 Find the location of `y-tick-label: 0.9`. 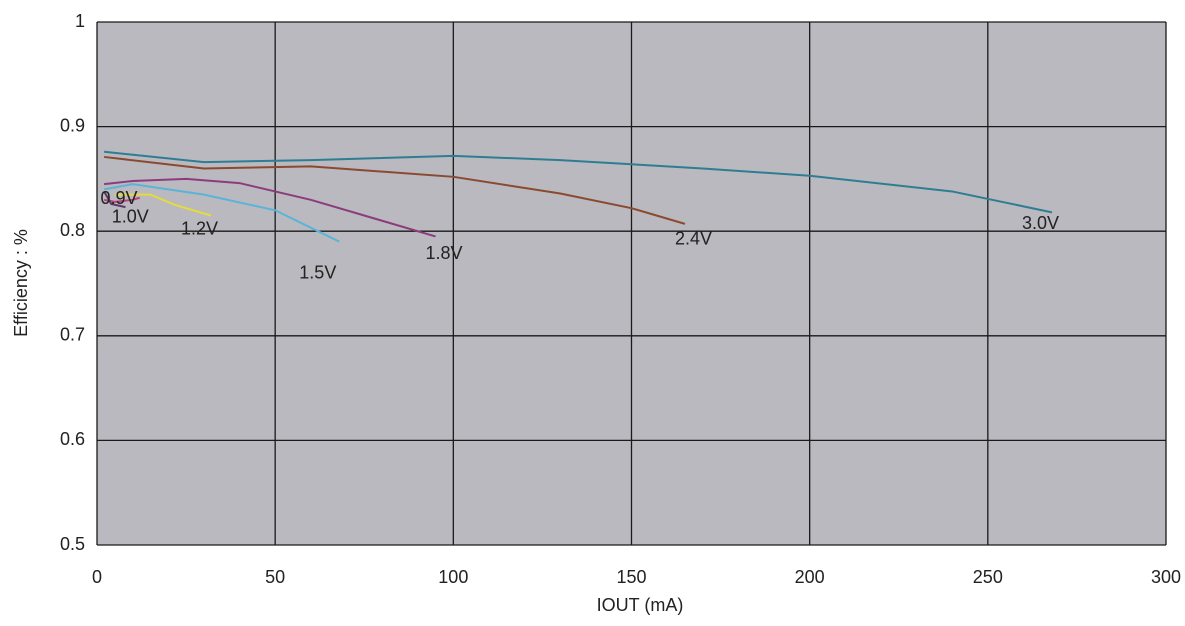

y-tick-label: 0.9 is located at coordinates (72, 125).